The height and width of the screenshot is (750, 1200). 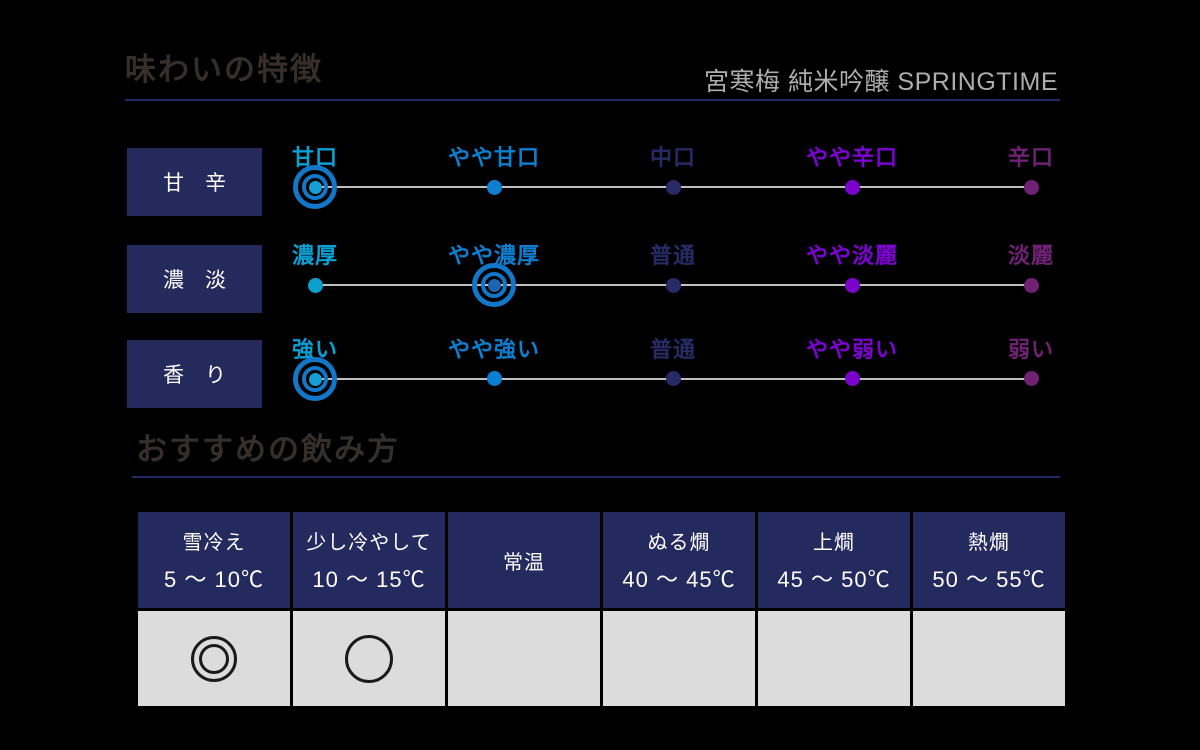 What do you see at coordinates (369, 579) in the screenshot?
I see `serving-temp: 10 ～ 15℃` at bounding box center [369, 579].